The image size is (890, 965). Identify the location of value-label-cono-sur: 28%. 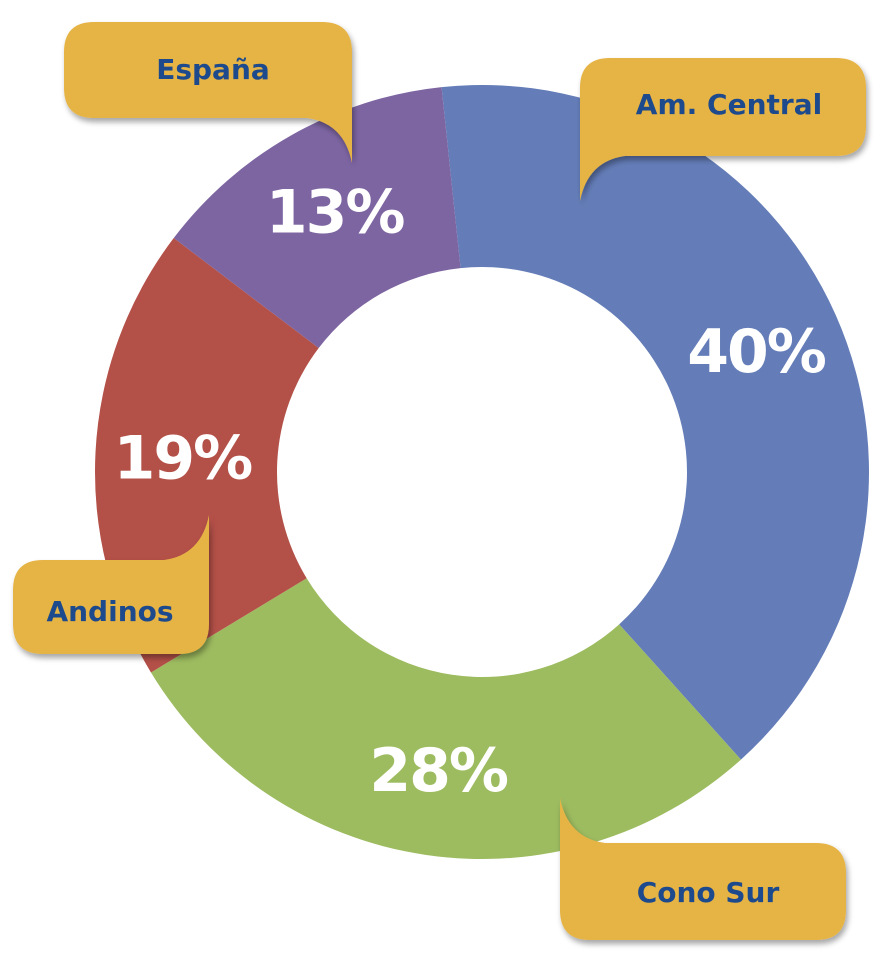
(438, 771).